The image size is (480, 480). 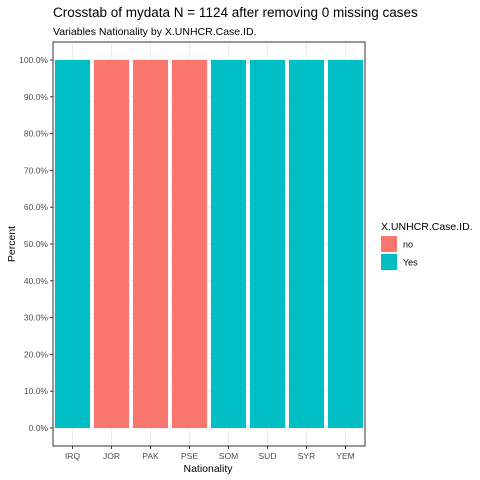 What do you see at coordinates (389, 244) in the screenshot?
I see `legend-key-no` at bounding box center [389, 244].